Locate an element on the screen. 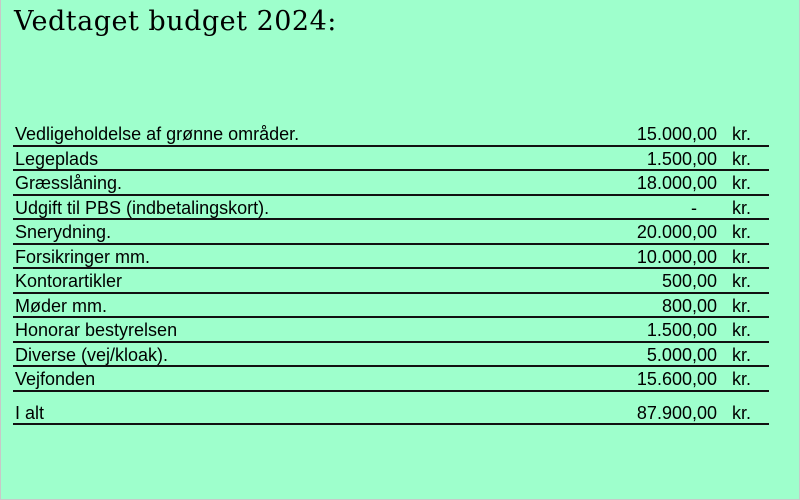 The width and height of the screenshot is (800, 500). row-label: Udgift til PBS (indbetalingskort). is located at coordinates (142, 207).